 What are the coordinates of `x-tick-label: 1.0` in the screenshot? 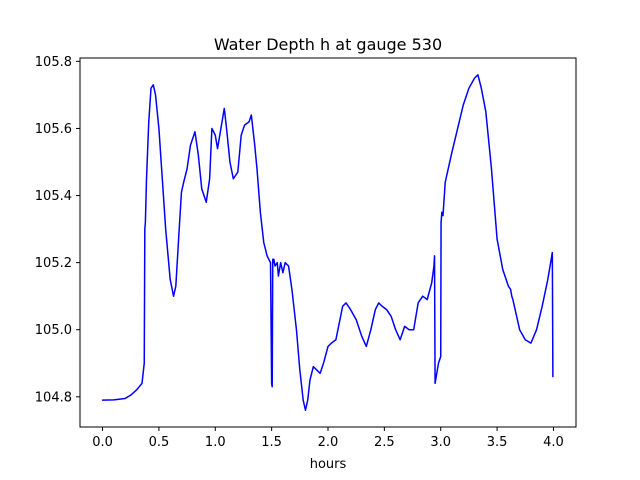 It's located at (215, 442).